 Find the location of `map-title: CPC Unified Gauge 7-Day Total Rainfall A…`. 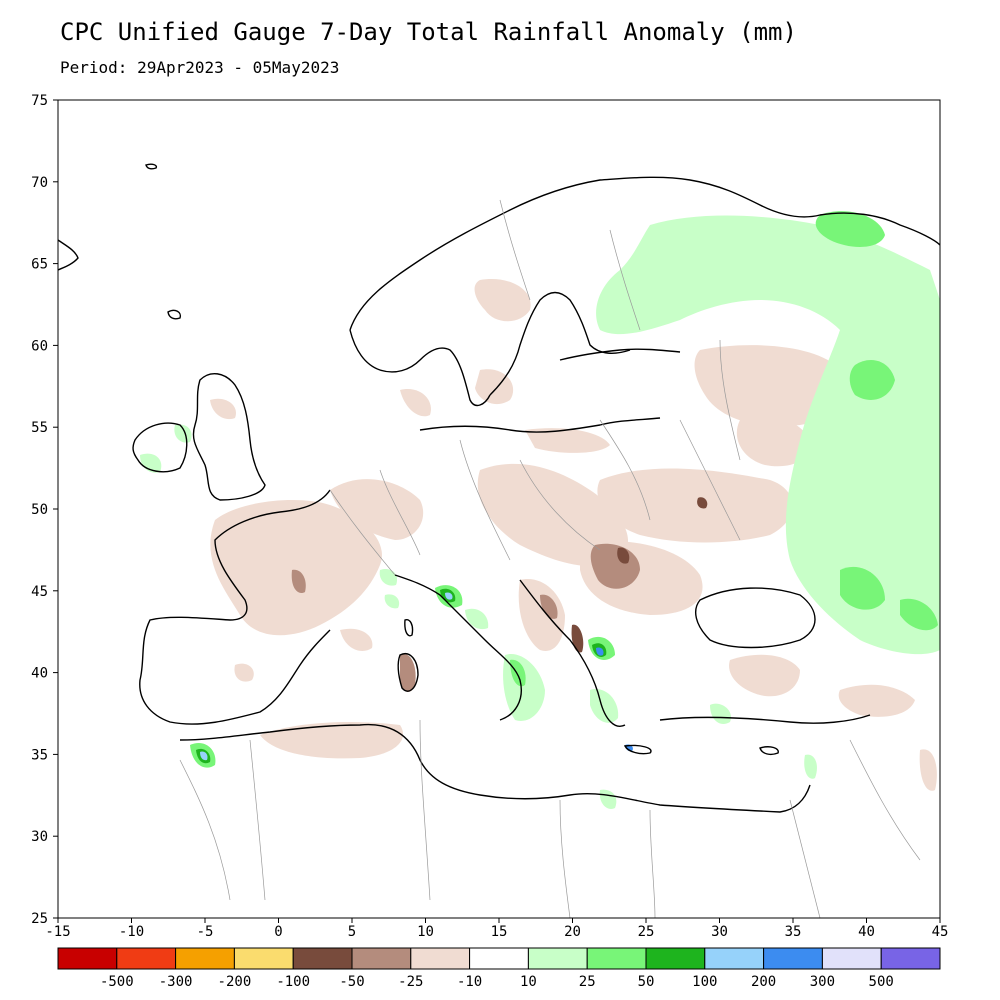

map-title: CPC Unified Gauge 7-Day Total Rainfall A… is located at coordinates (428, 32).